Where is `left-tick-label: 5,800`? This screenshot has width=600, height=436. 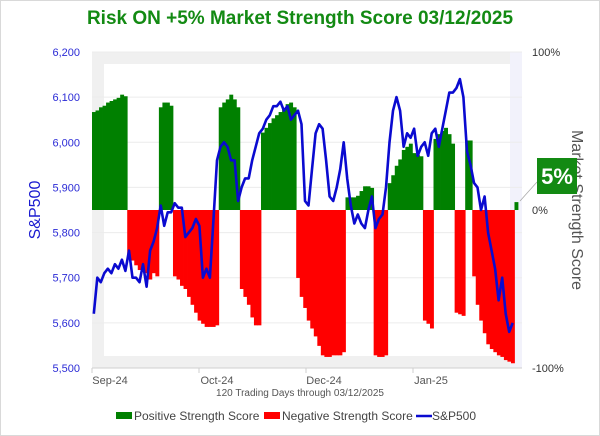 left-tick-label: 5,800 is located at coordinates (66, 234).